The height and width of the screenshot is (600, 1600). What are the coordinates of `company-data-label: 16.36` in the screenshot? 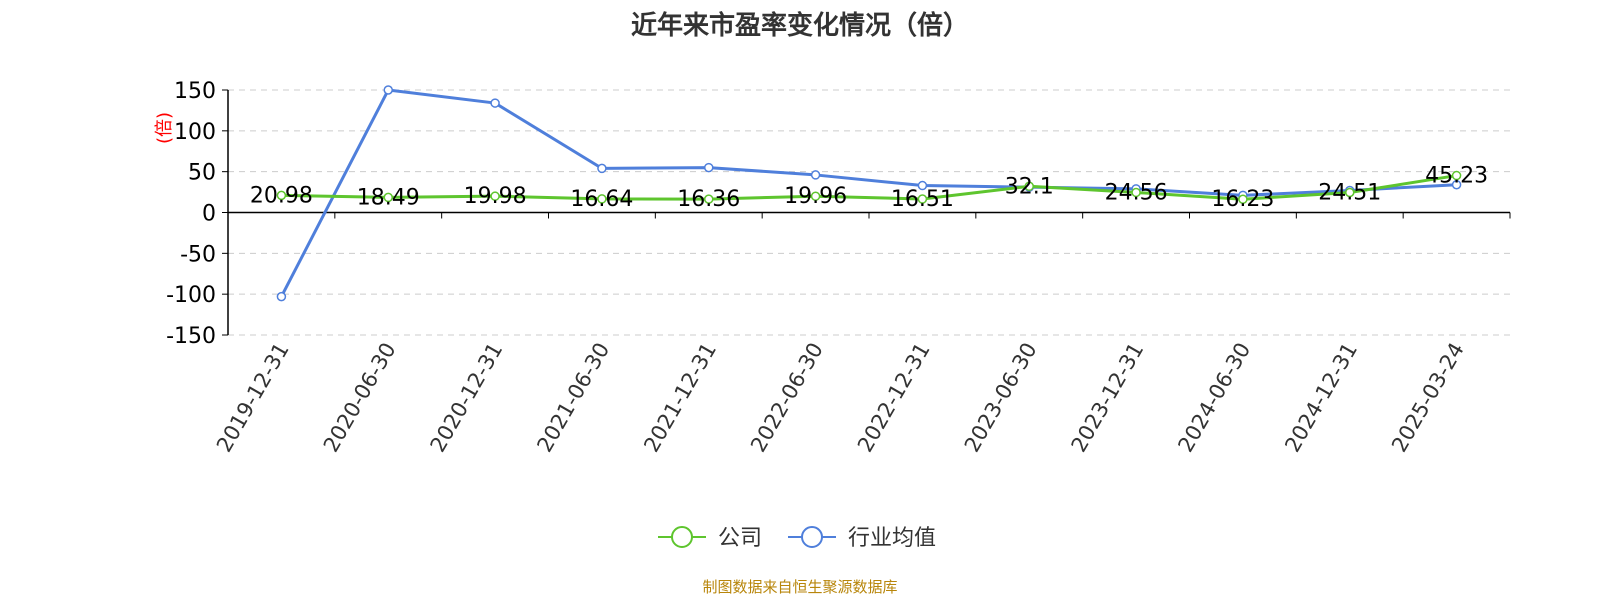 It's located at (708, 199).